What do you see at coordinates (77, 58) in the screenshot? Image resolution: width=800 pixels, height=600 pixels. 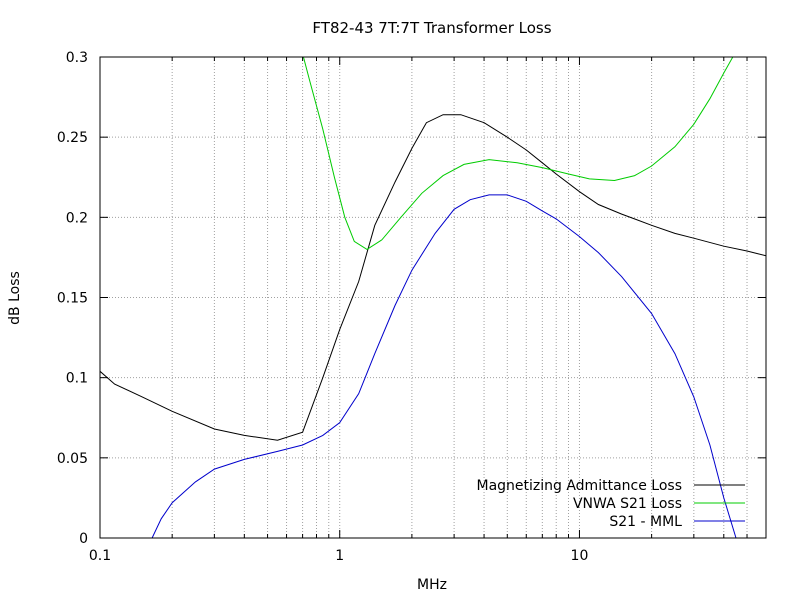 I see `y-tick-label: 0.3` at bounding box center [77, 58].